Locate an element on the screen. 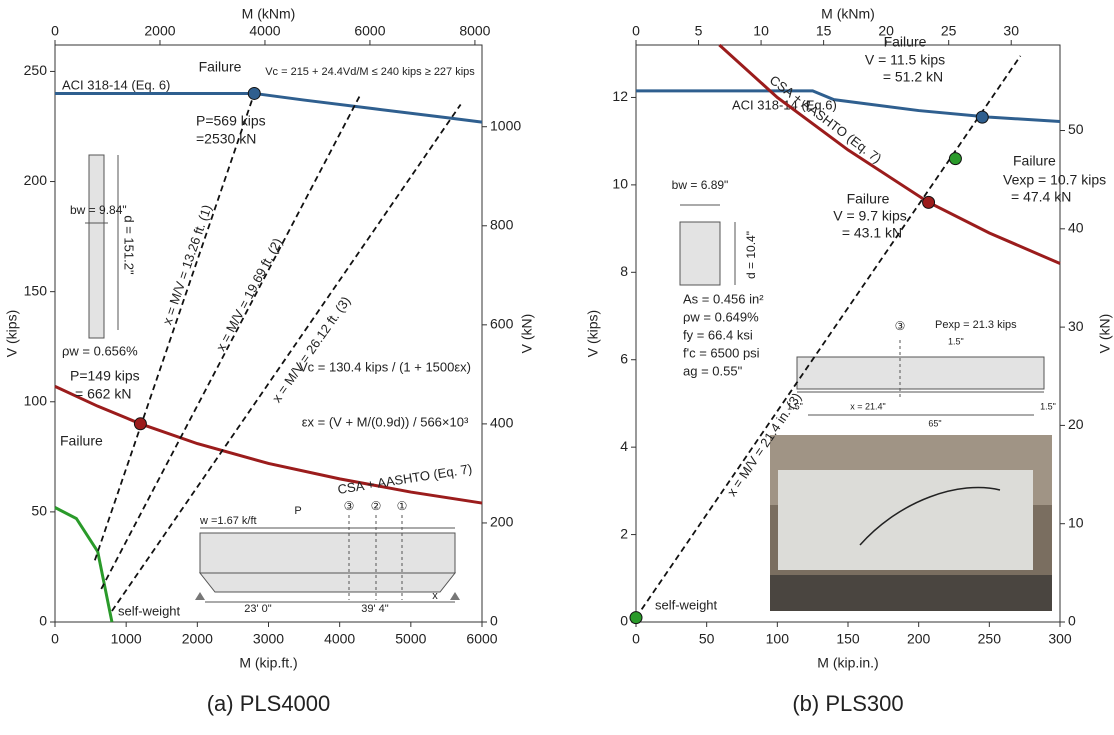  annotation: P=569 kips is located at coordinates (231, 121).